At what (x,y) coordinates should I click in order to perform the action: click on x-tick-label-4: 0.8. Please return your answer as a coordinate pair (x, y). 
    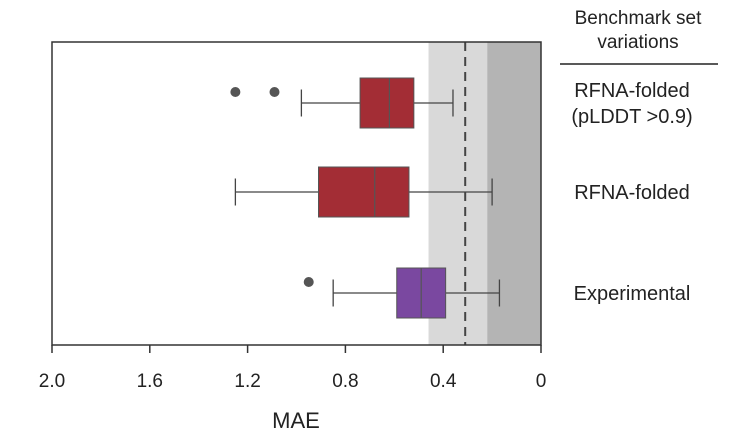
    Looking at the image, I should click on (345, 381).